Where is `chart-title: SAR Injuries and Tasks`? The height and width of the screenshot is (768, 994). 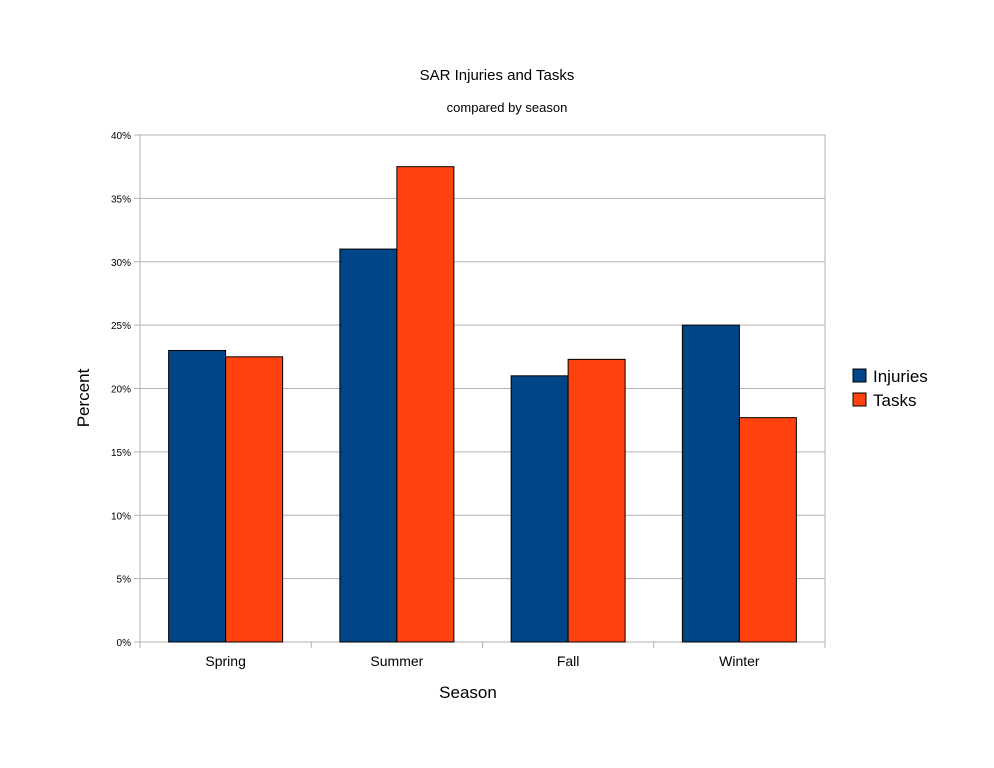
chart-title: SAR Injuries and Tasks is located at coordinates (497, 75).